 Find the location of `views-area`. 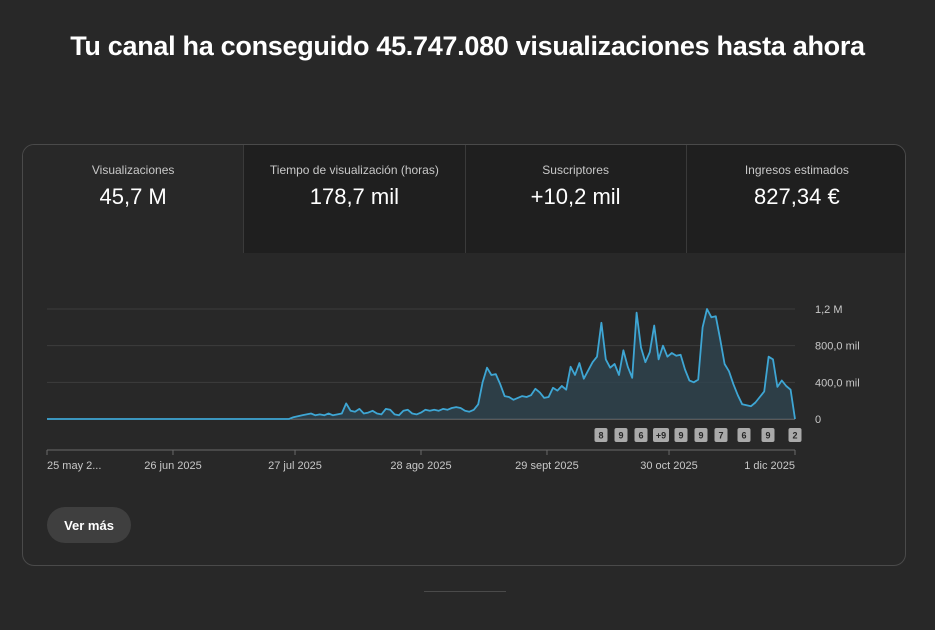

views-area is located at coordinates (421, 364).